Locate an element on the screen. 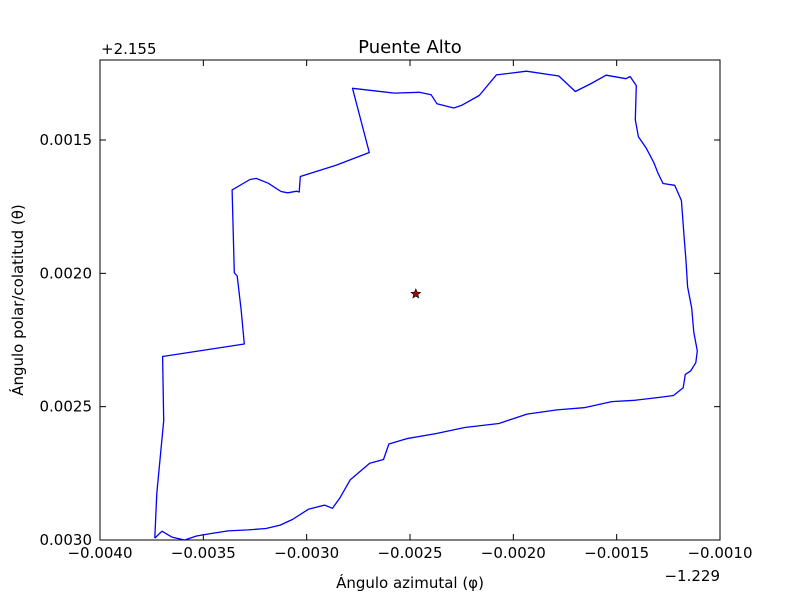 This screenshot has height=600, width=800. x-tick-label: −0.0025 is located at coordinates (409, 553).